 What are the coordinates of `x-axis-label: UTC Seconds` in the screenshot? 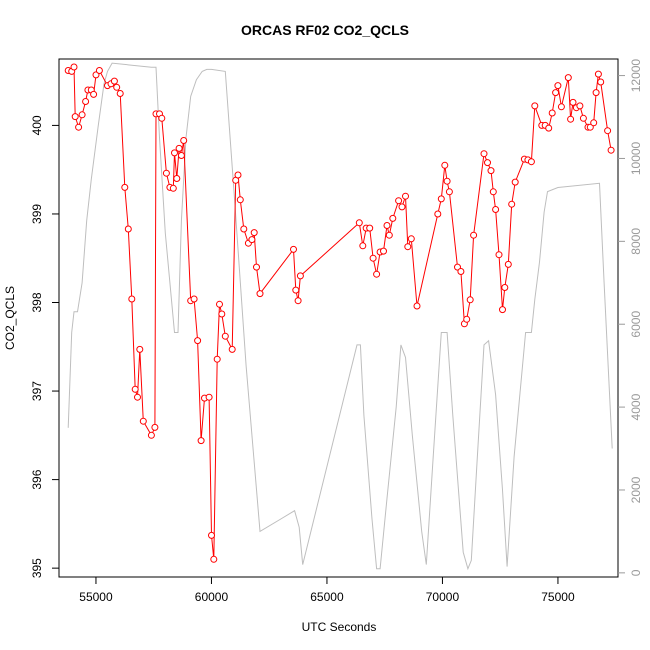 It's located at (339, 627).